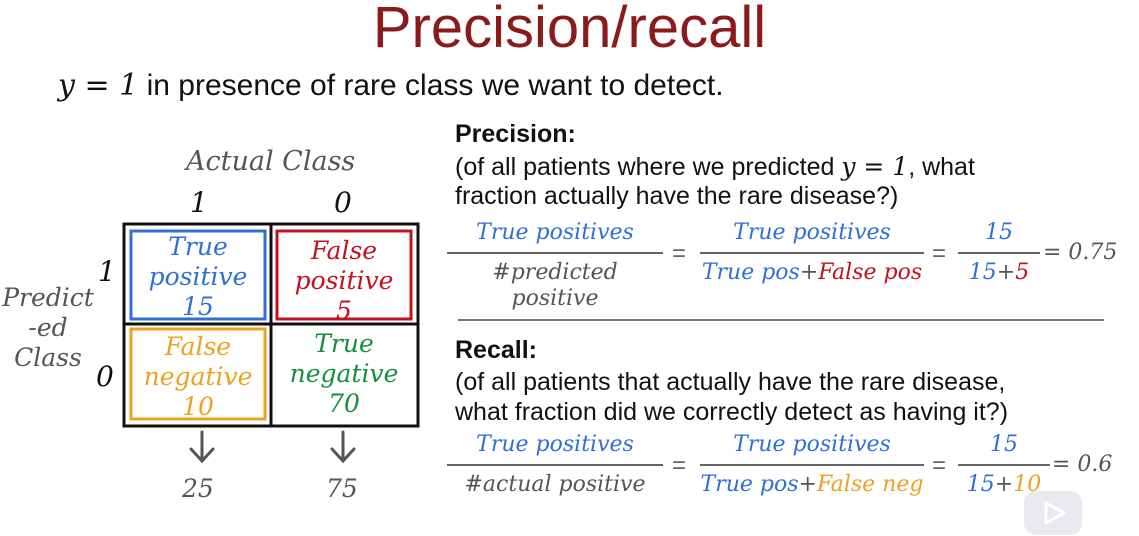 The width and height of the screenshot is (1139, 536). What do you see at coordinates (105, 376) in the screenshot?
I see `predicted-0-label: 0` at bounding box center [105, 376].